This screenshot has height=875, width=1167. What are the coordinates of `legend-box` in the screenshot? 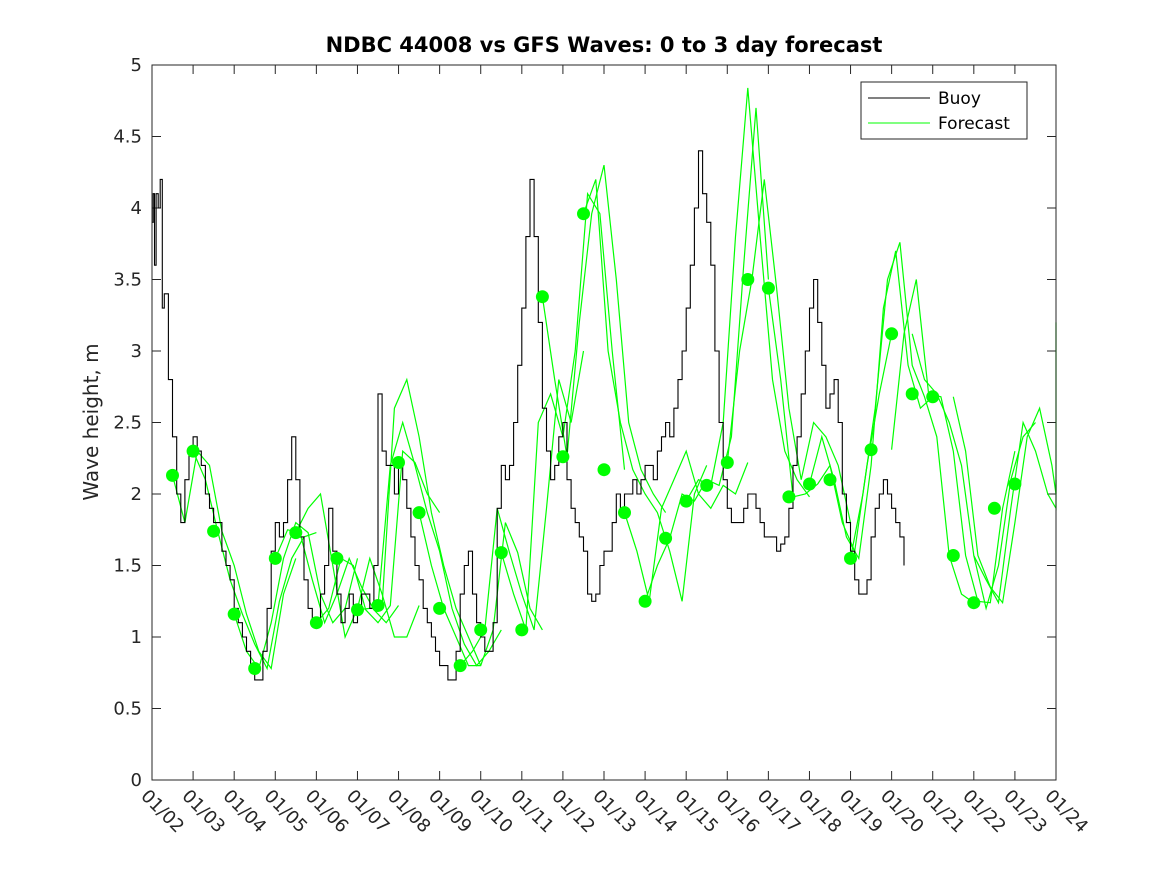 It's located at (944, 110).